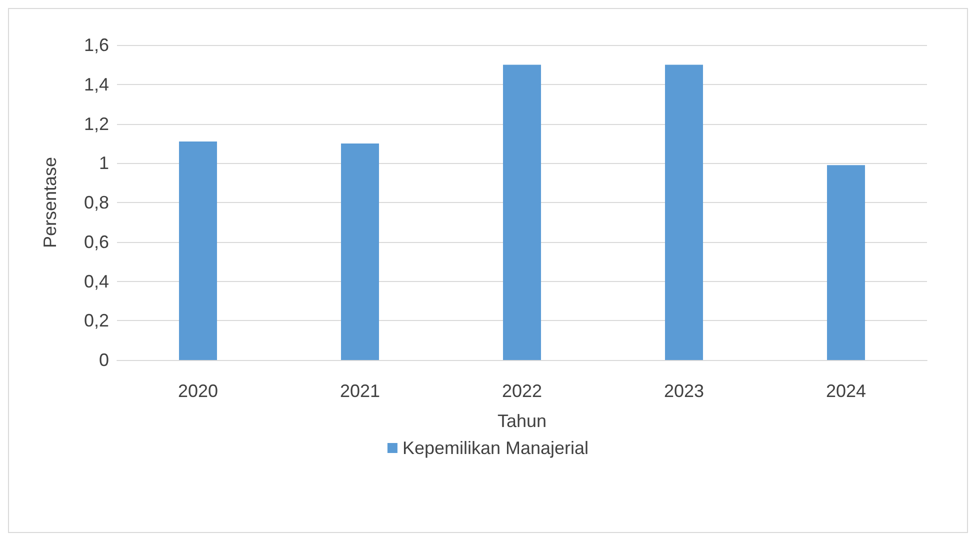 This screenshot has height=543, width=978. What do you see at coordinates (50, 202) in the screenshot?
I see `y-axis-title: Persentase` at bounding box center [50, 202].